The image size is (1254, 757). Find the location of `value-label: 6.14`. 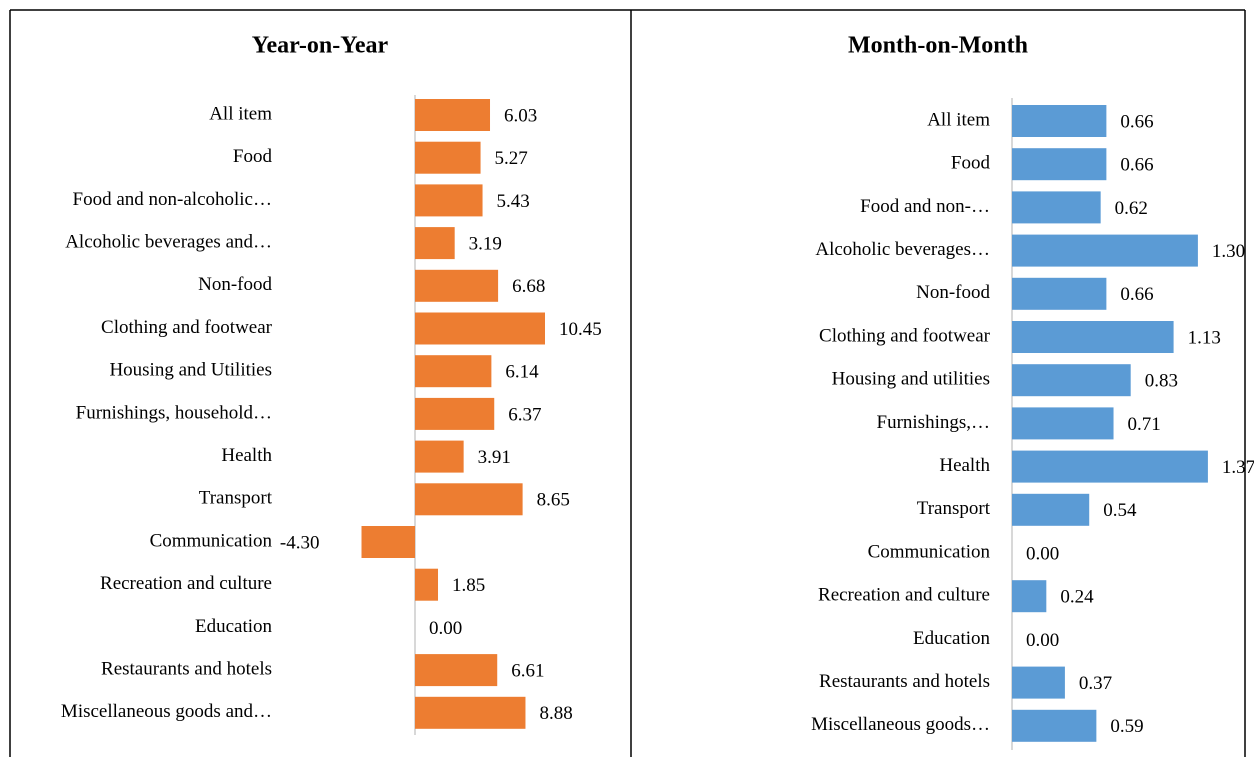

value-label: 6.14 is located at coordinates (522, 372).